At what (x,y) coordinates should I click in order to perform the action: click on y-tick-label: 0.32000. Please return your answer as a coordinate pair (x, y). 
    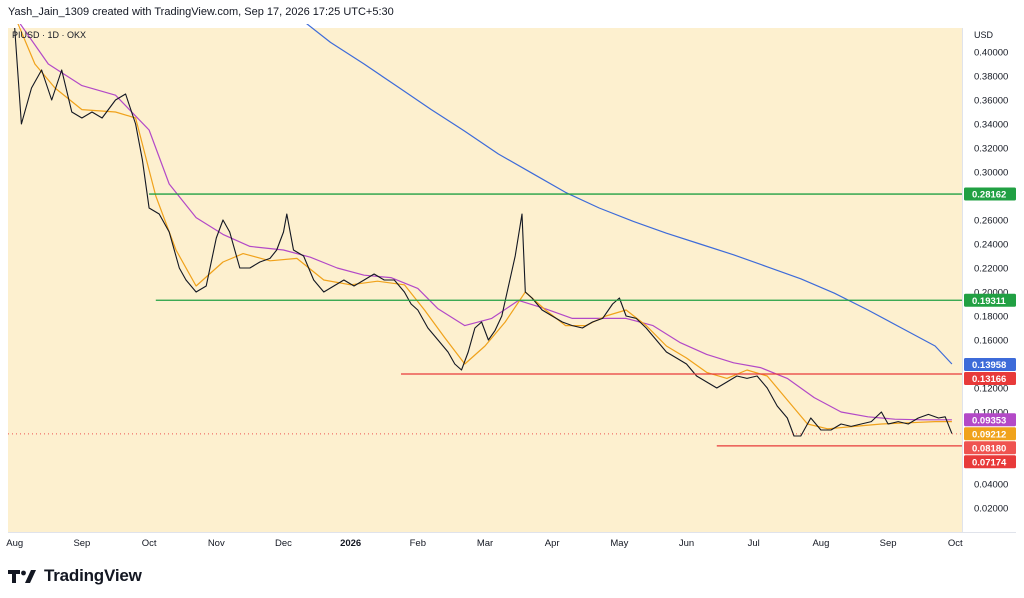
    Looking at the image, I should click on (991, 149).